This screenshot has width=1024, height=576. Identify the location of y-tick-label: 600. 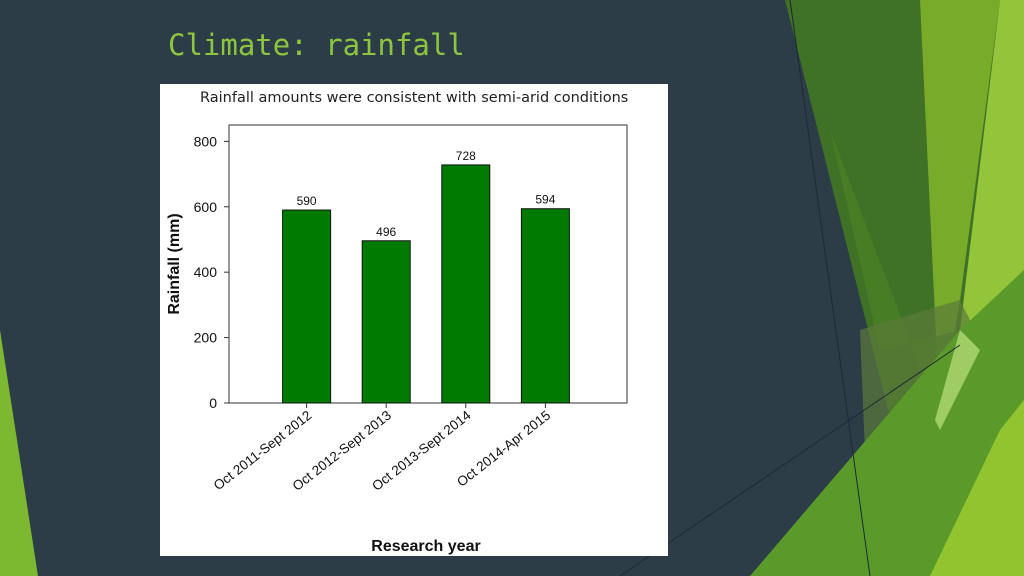
(206, 207).